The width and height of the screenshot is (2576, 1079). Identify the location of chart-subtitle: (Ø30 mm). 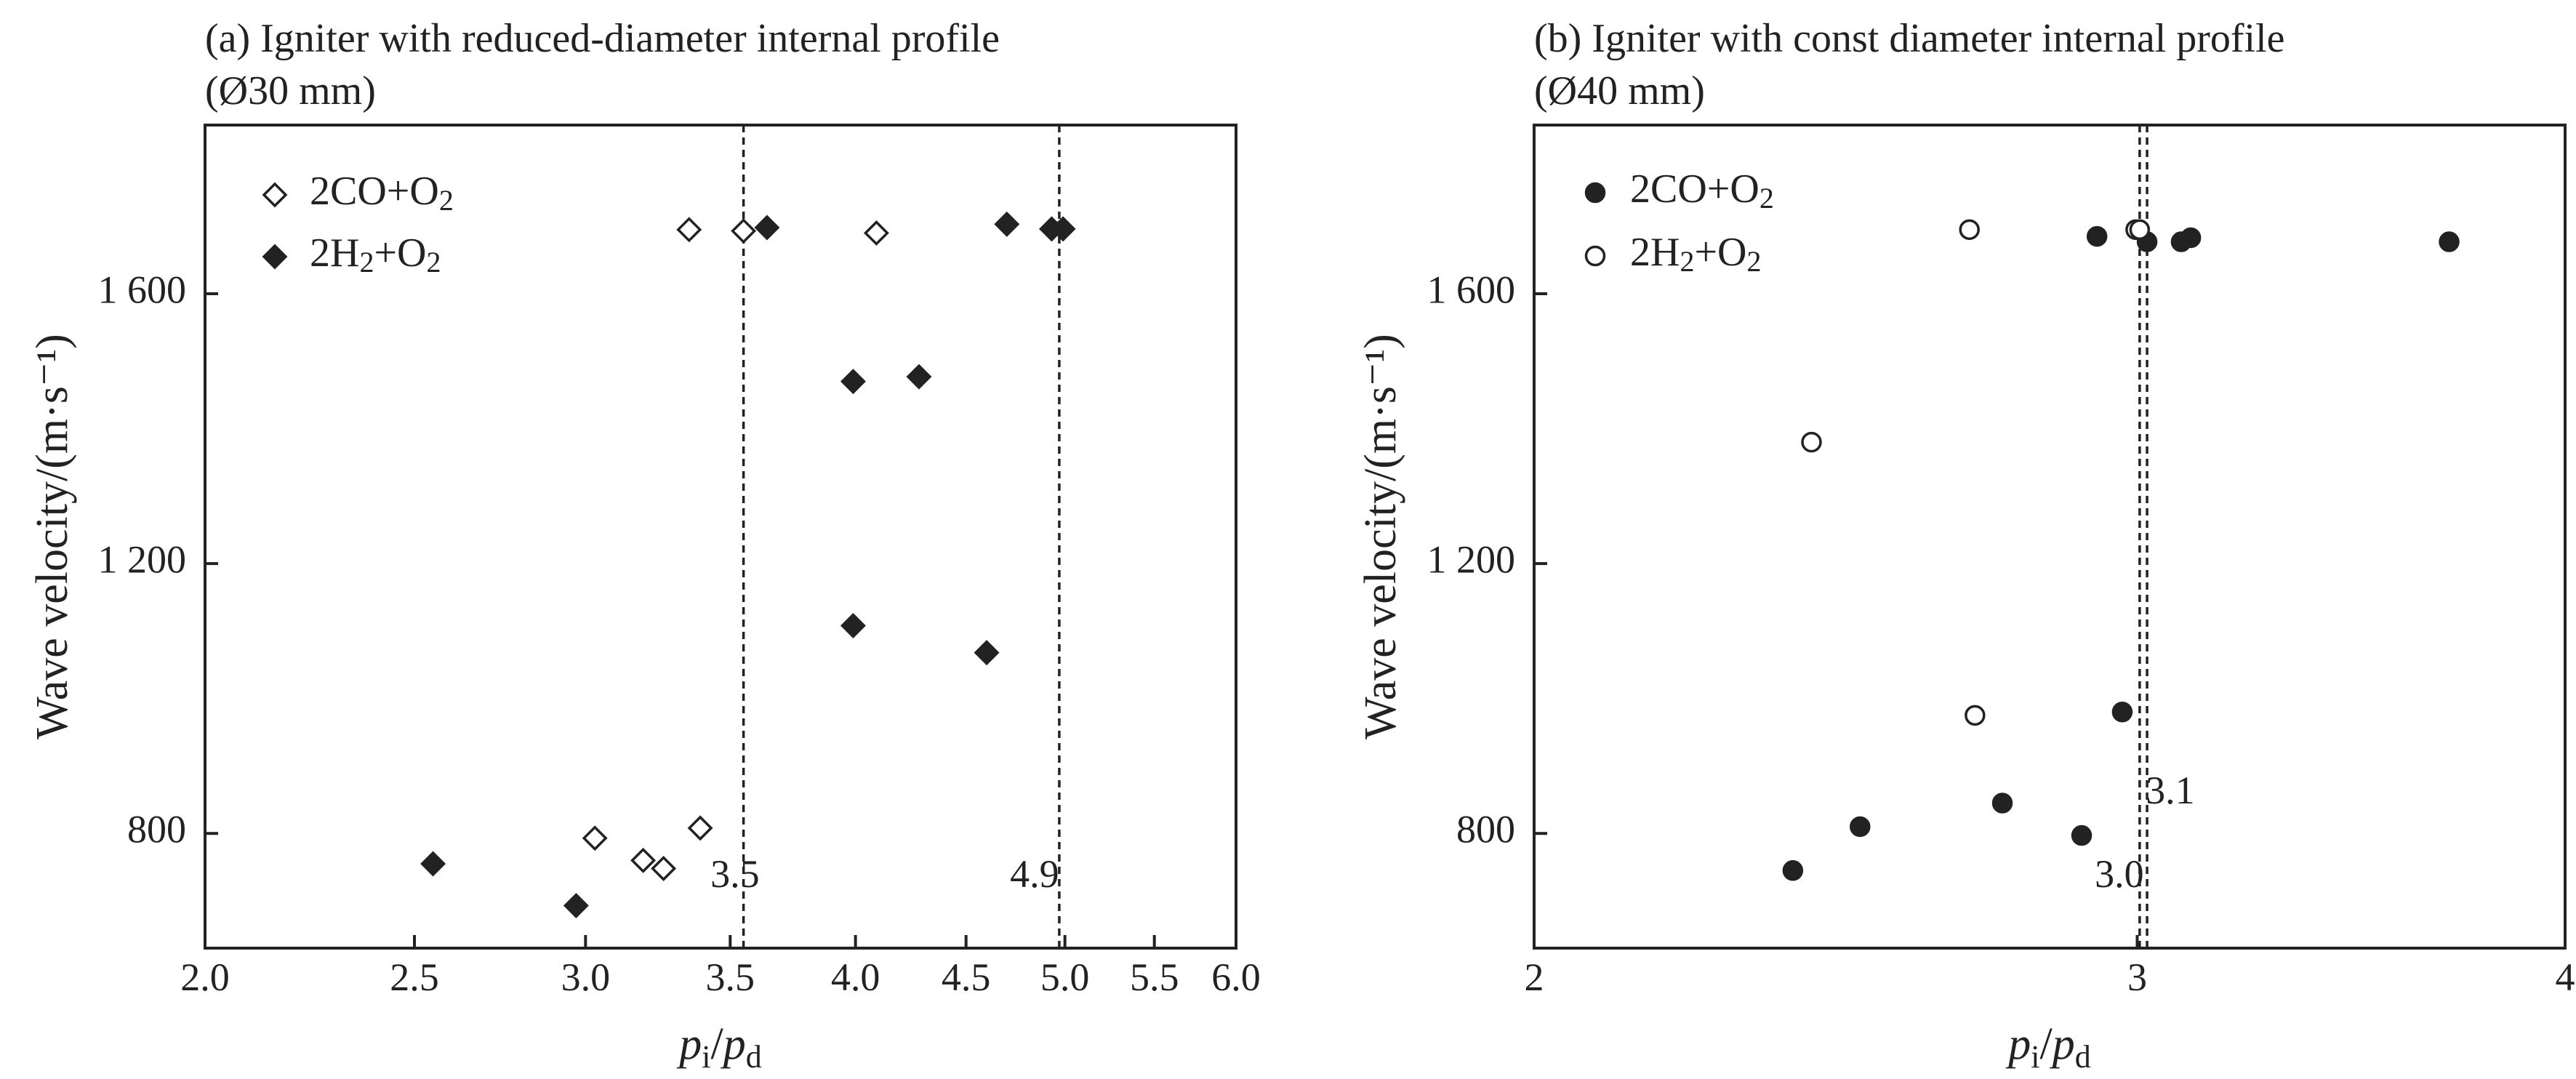
(290, 91).